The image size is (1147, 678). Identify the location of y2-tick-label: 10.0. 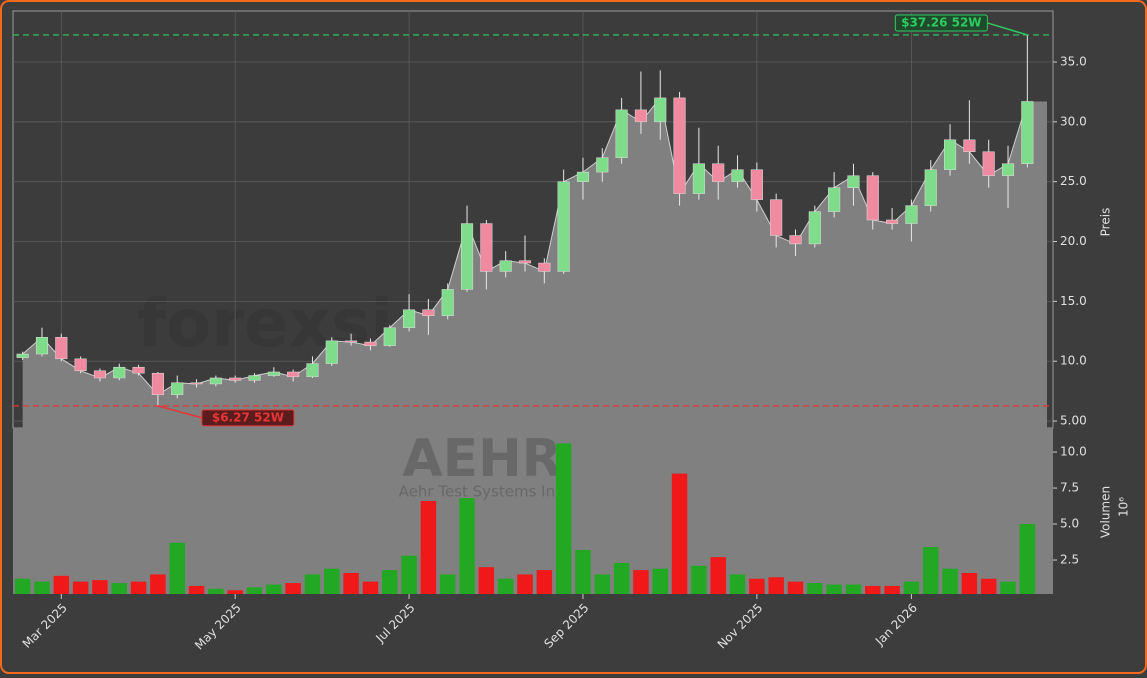
(1073, 452).